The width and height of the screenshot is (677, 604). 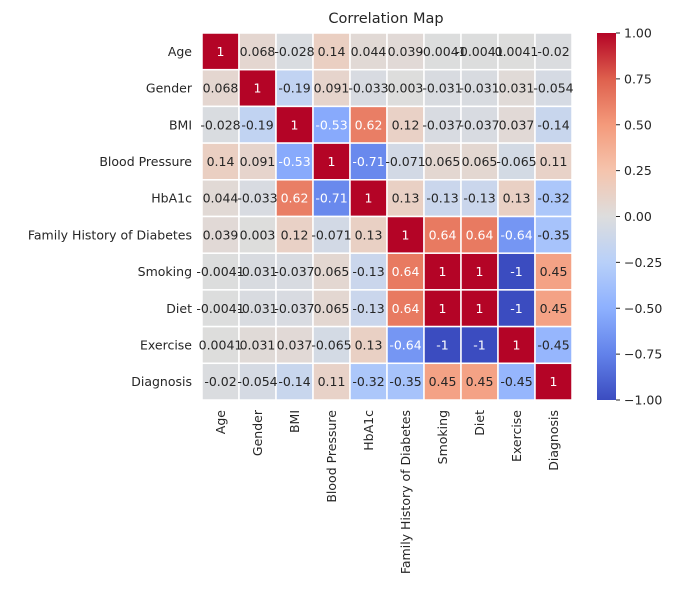 I want to click on heatmap-cell-label: -0.033, so click(x=368, y=88).